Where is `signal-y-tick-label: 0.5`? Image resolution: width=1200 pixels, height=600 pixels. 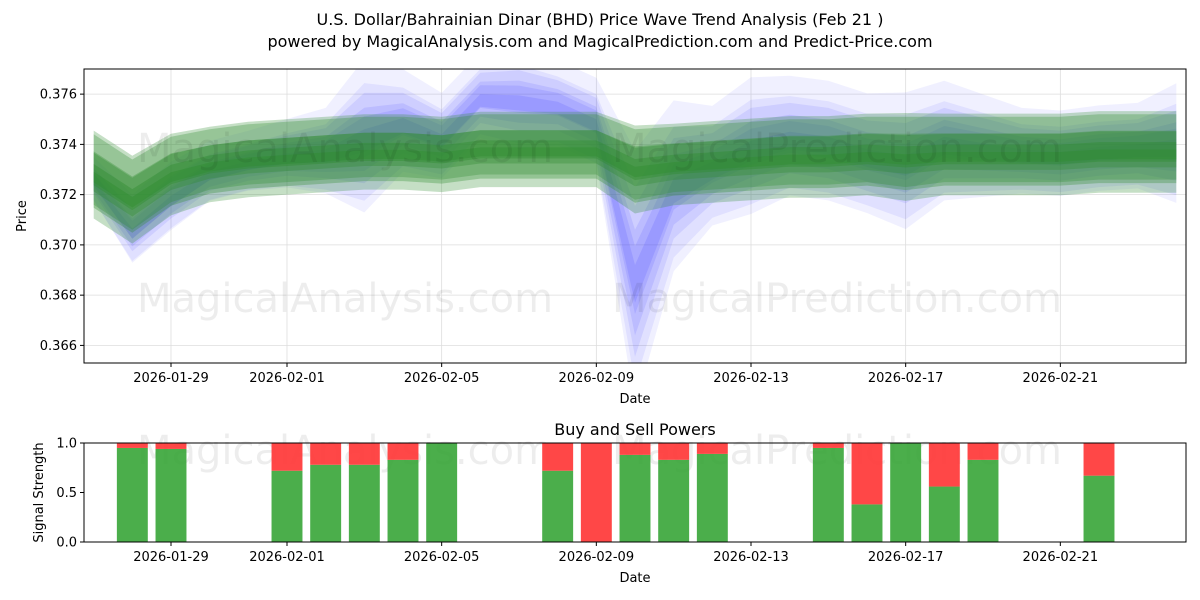 signal-y-tick-label: 0.5 is located at coordinates (66, 493).